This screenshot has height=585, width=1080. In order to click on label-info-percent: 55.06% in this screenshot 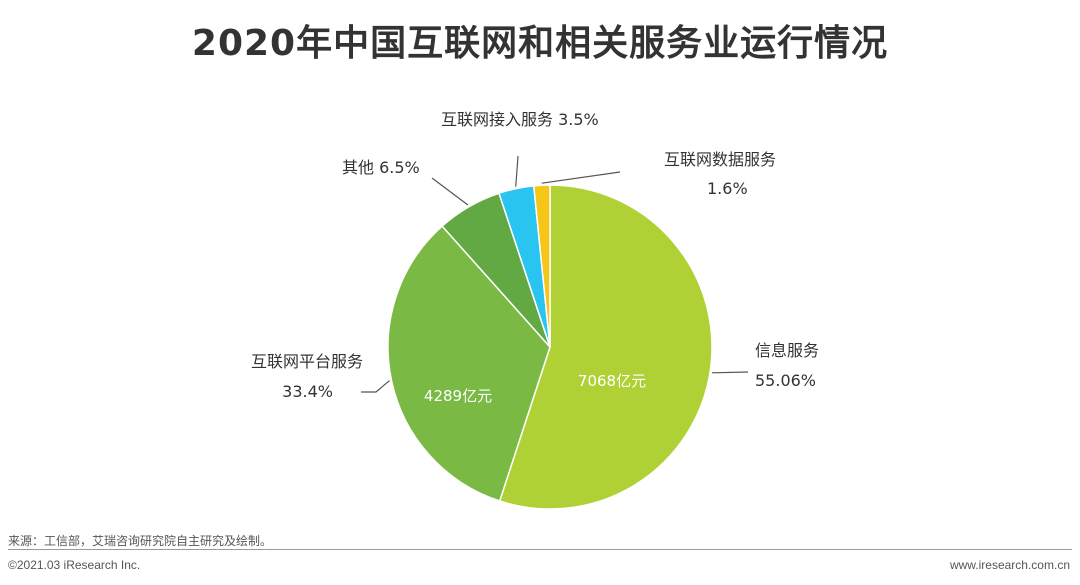, I will do `click(785, 380)`.